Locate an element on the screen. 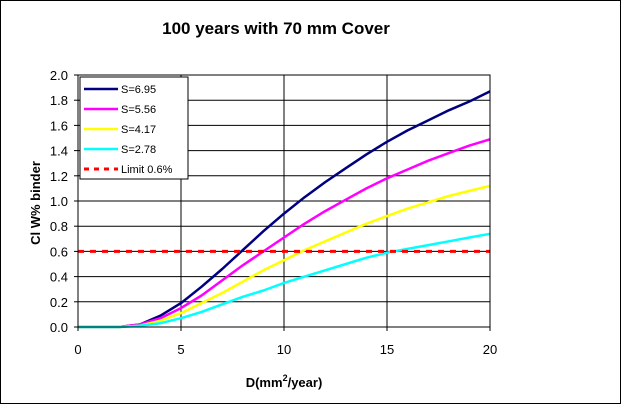  x-tick-label: 15 is located at coordinates (387, 349).